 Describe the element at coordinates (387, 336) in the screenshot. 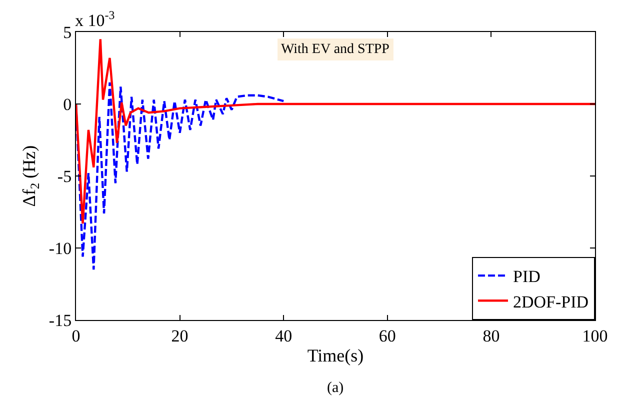

I see `x-tick-label: 60` at that location.